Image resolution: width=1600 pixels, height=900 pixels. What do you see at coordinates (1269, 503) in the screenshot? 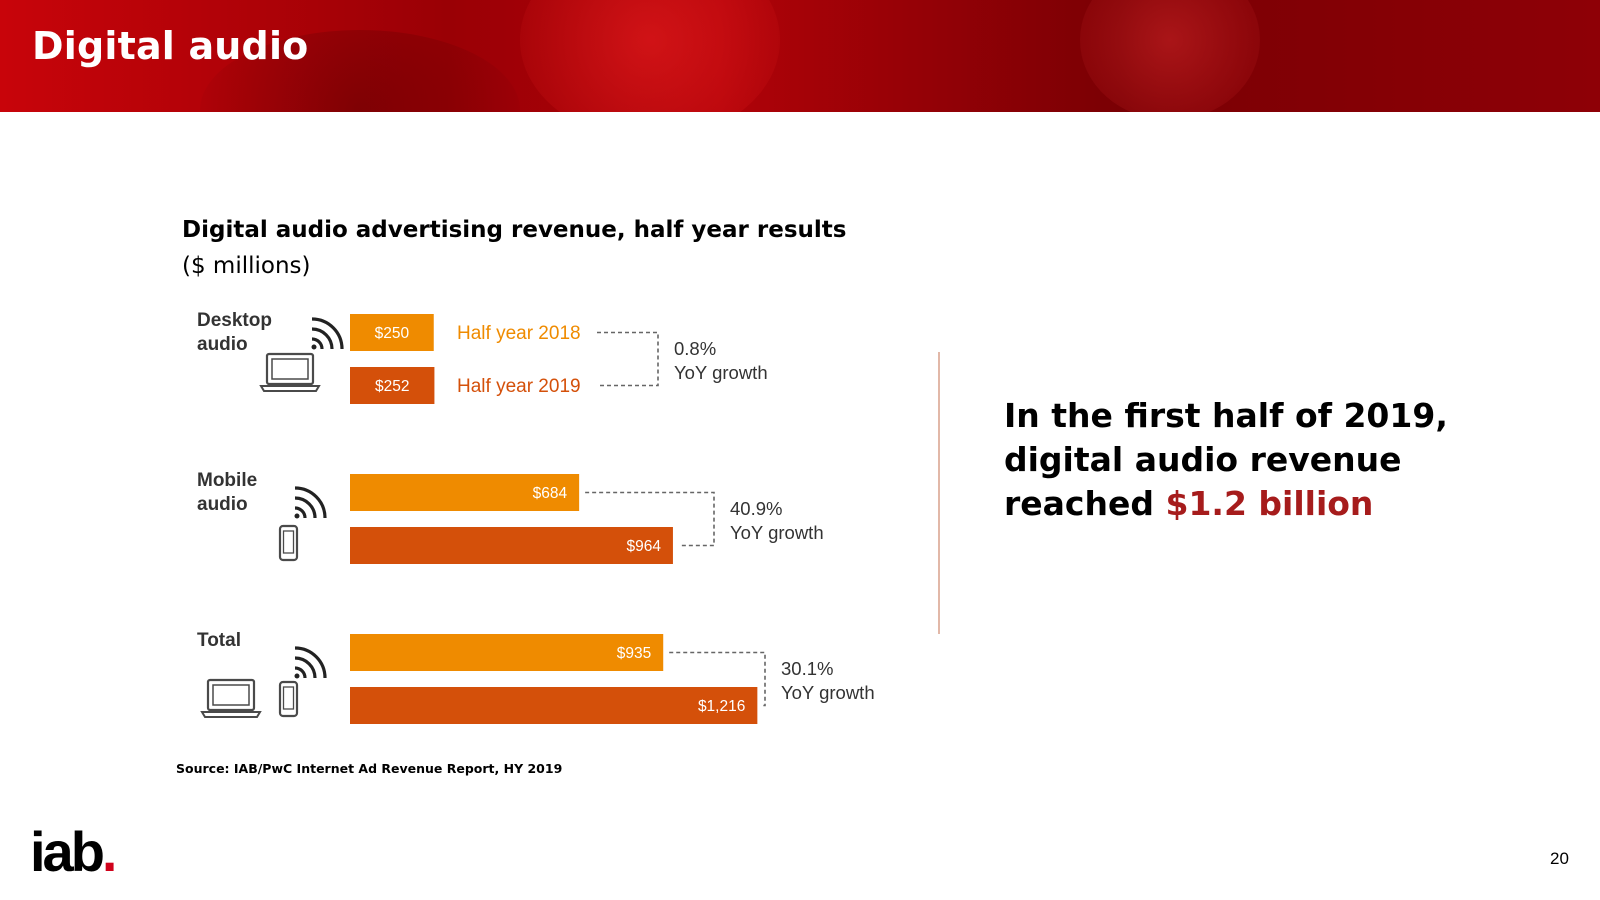
I see `headline-accent: $1.2 billion` at bounding box center [1269, 503].